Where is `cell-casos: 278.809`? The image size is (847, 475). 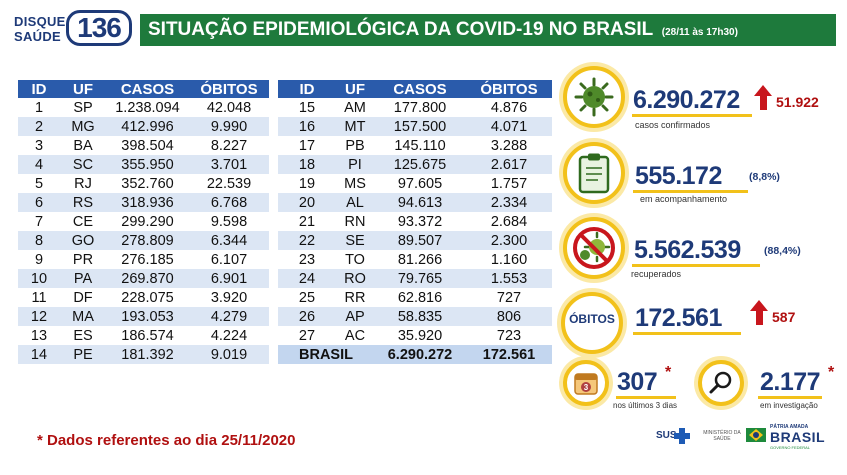
cell-casos: 278.809 is located at coordinates (147, 240).